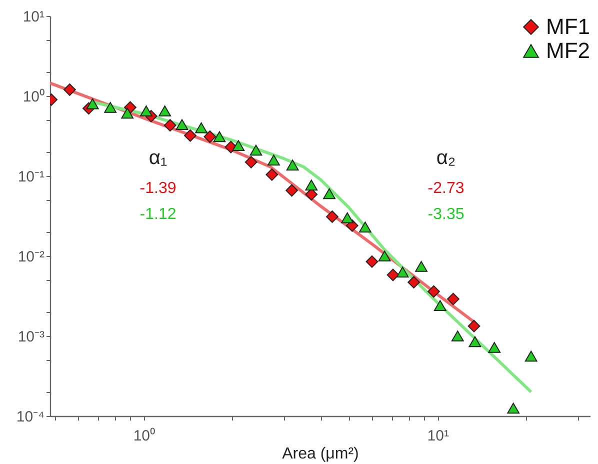 This screenshot has width=598, height=464. What do you see at coordinates (158, 214) in the screenshot?
I see `annotation: -1.12` at bounding box center [158, 214].